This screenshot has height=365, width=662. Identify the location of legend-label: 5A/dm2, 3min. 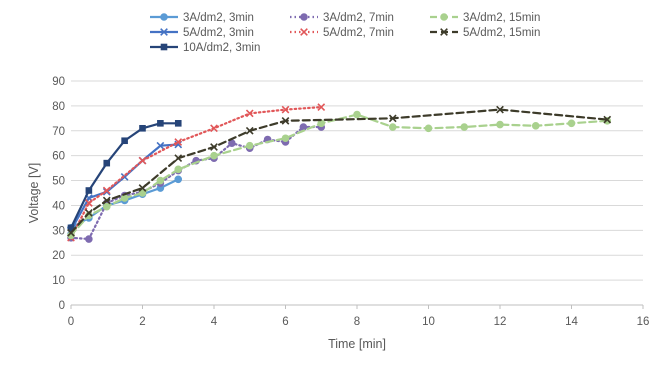
(218, 33).